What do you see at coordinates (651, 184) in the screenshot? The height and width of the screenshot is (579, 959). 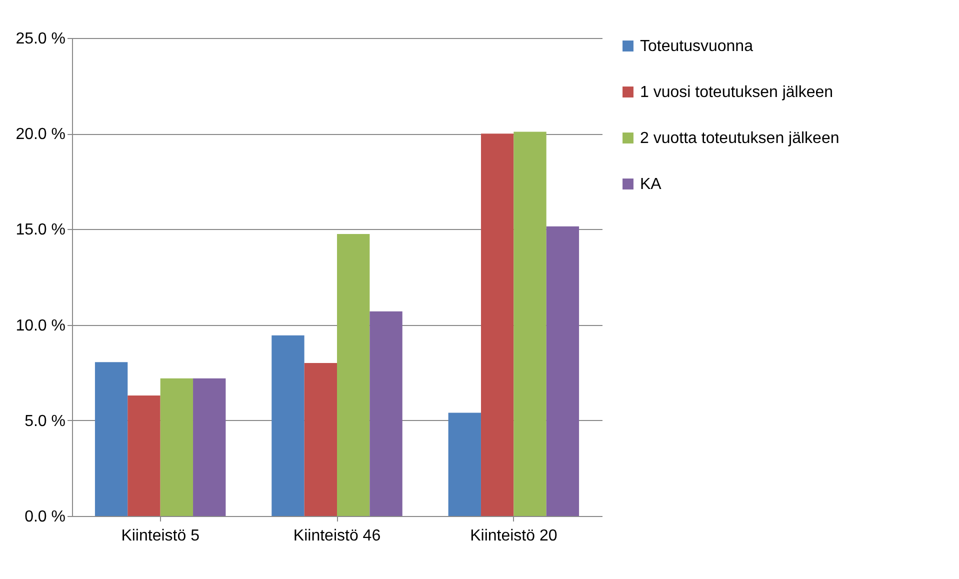 I see `legend-label: KA` at bounding box center [651, 184].